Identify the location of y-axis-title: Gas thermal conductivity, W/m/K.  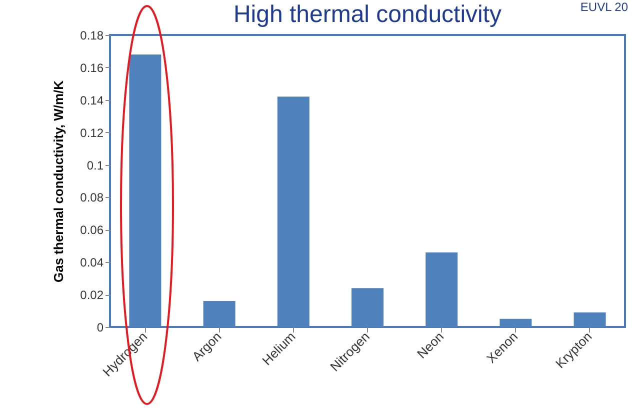
(58, 181).